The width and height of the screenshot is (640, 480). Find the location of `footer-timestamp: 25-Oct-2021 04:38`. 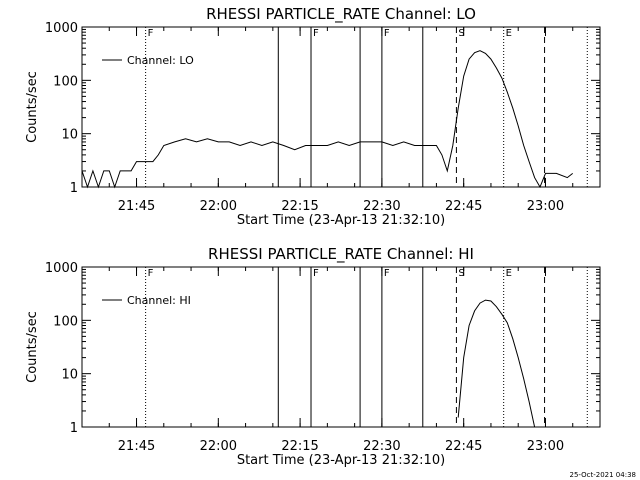

footer-timestamp: 25-Oct-2021 04:38 is located at coordinates (602, 475).